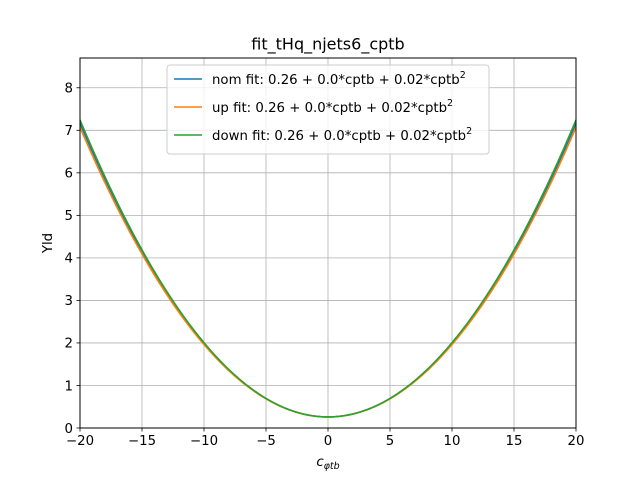 The height and width of the screenshot is (480, 640). I want to click on x-tick-label: −10, so click(204, 441).